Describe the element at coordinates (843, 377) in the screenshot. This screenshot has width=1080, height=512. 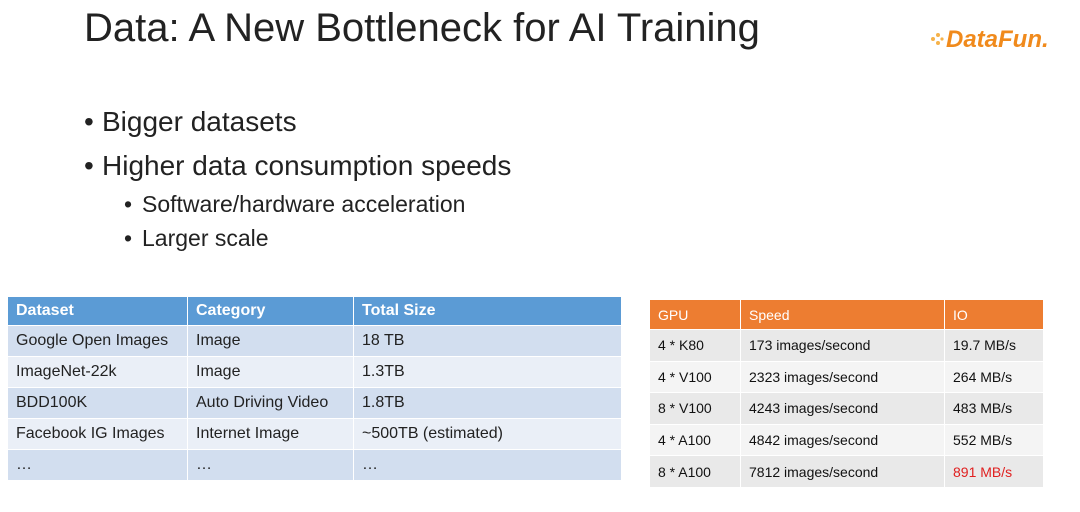
I see `table-cell: 2323 images/second` at that location.